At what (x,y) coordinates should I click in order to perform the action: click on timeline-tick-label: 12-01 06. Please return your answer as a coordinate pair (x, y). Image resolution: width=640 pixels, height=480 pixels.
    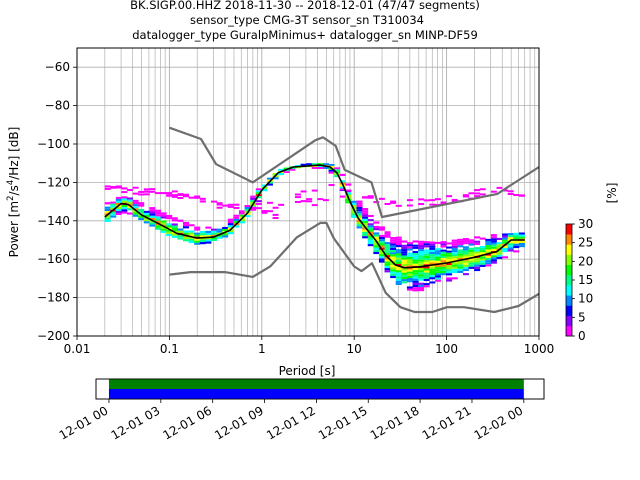
    Looking at the image, I should click on (187, 422).